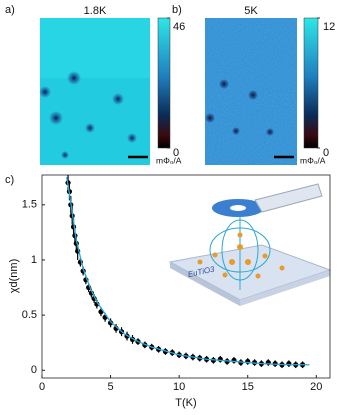 The height and width of the screenshot is (415, 337). What do you see at coordinates (316, 387) in the screenshot?
I see `x-tick-label: 20` at bounding box center [316, 387].